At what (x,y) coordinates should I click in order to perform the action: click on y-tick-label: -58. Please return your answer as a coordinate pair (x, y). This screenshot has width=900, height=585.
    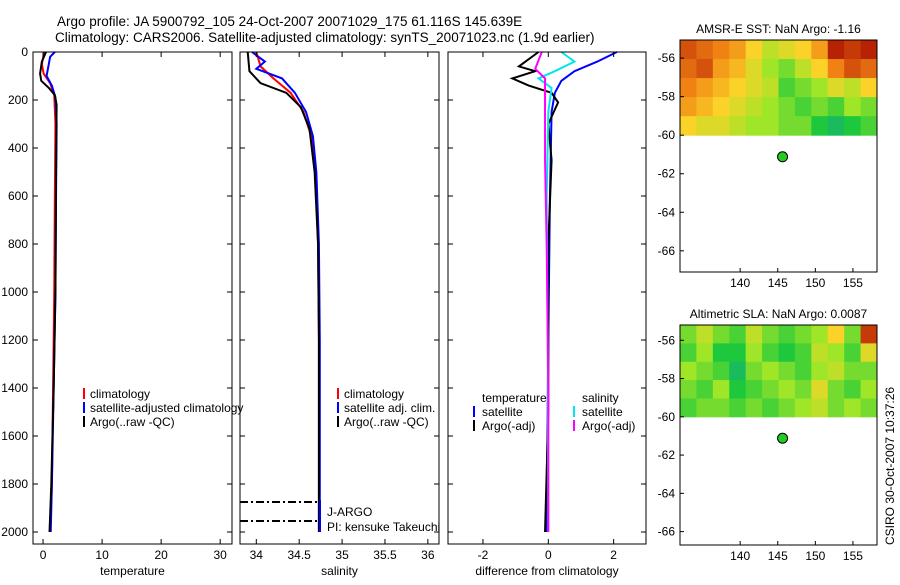
    Looking at the image, I should click on (667, 379).